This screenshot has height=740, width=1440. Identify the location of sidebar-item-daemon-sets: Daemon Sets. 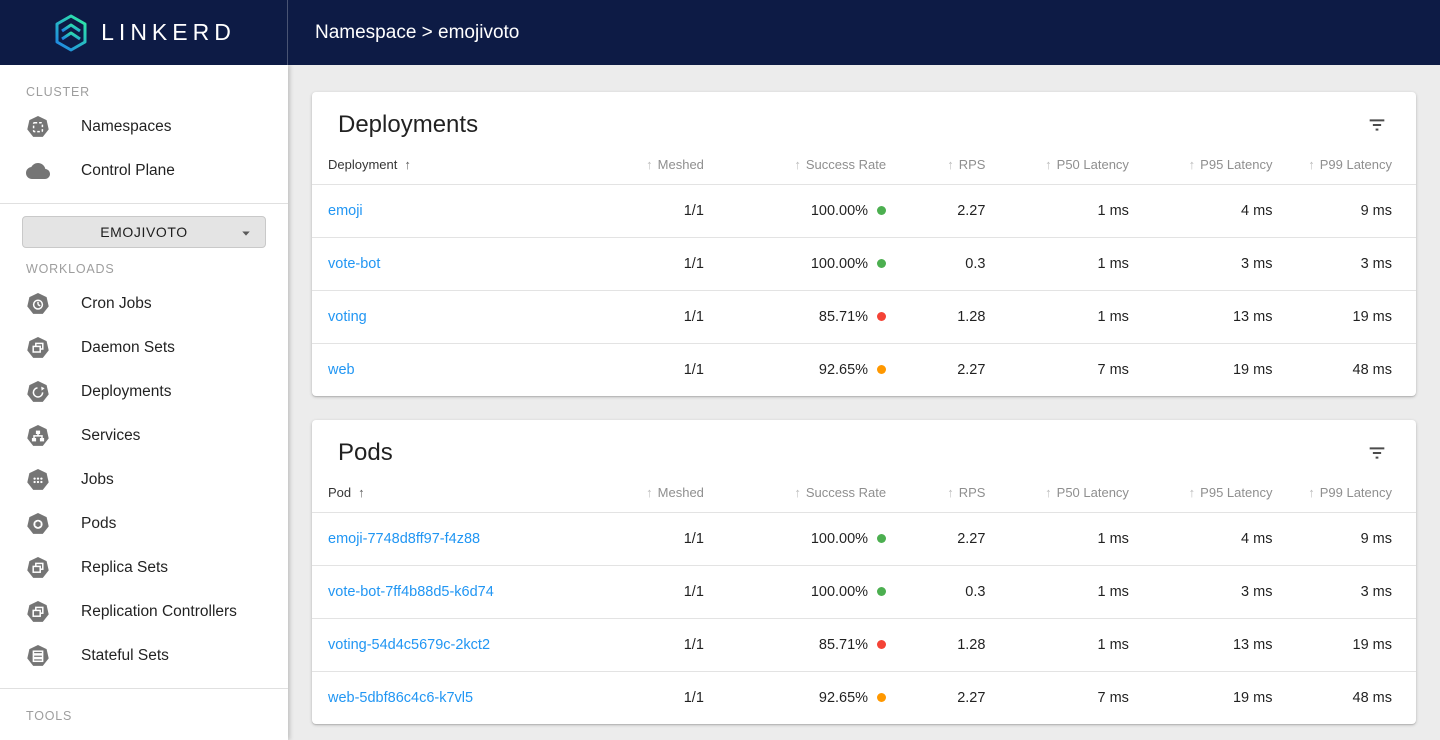
(144, 348).